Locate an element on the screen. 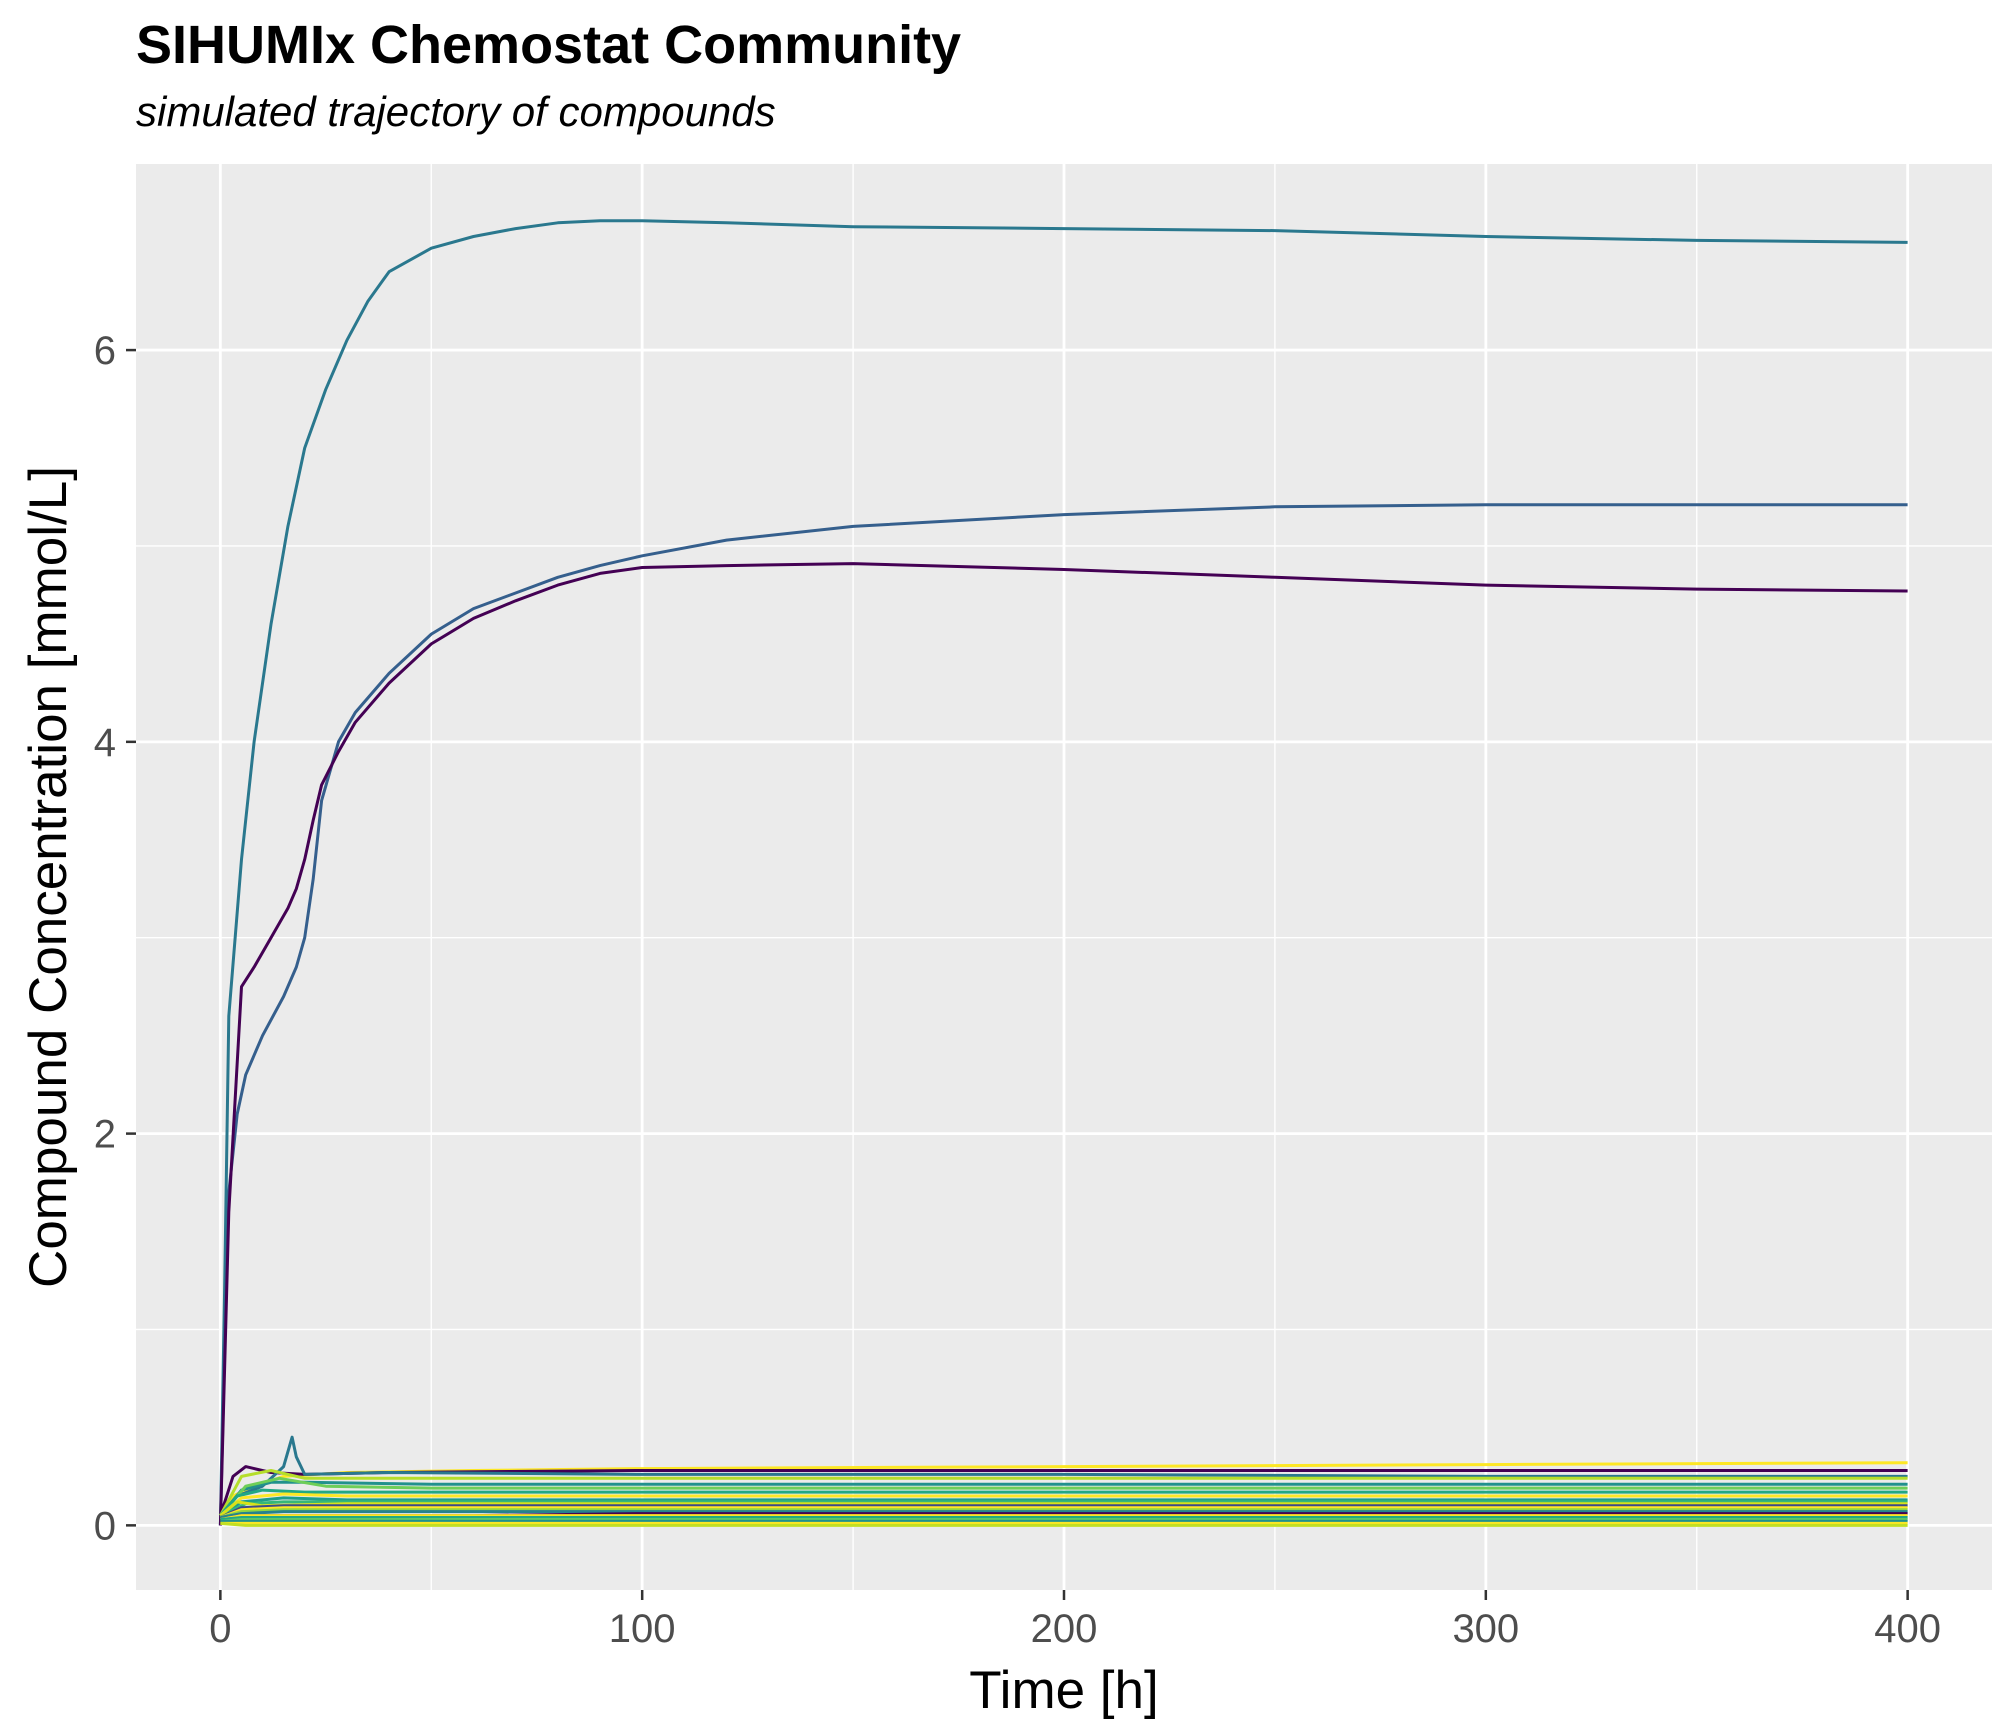  x-axis-ticks: 0 100 200 300 400 is located at coordinates (1075, 1620).